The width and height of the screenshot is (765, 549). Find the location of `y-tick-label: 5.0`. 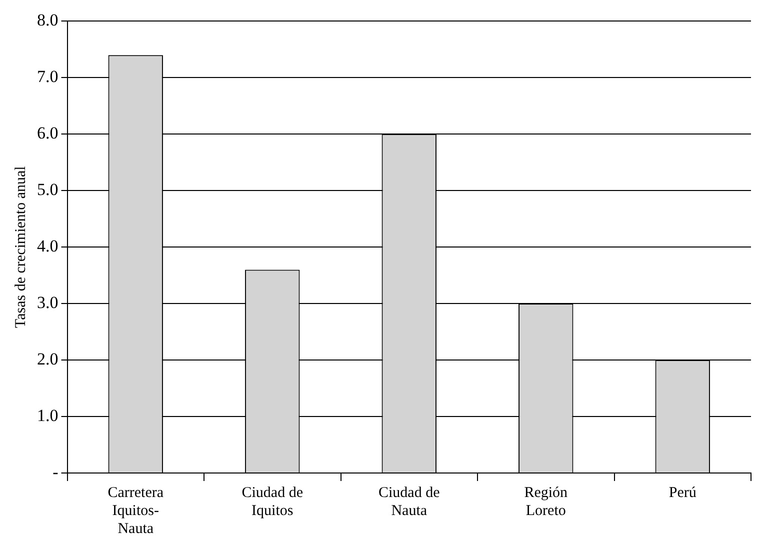

y-tick-label: 5.0 is located at coordinates (47, 190).